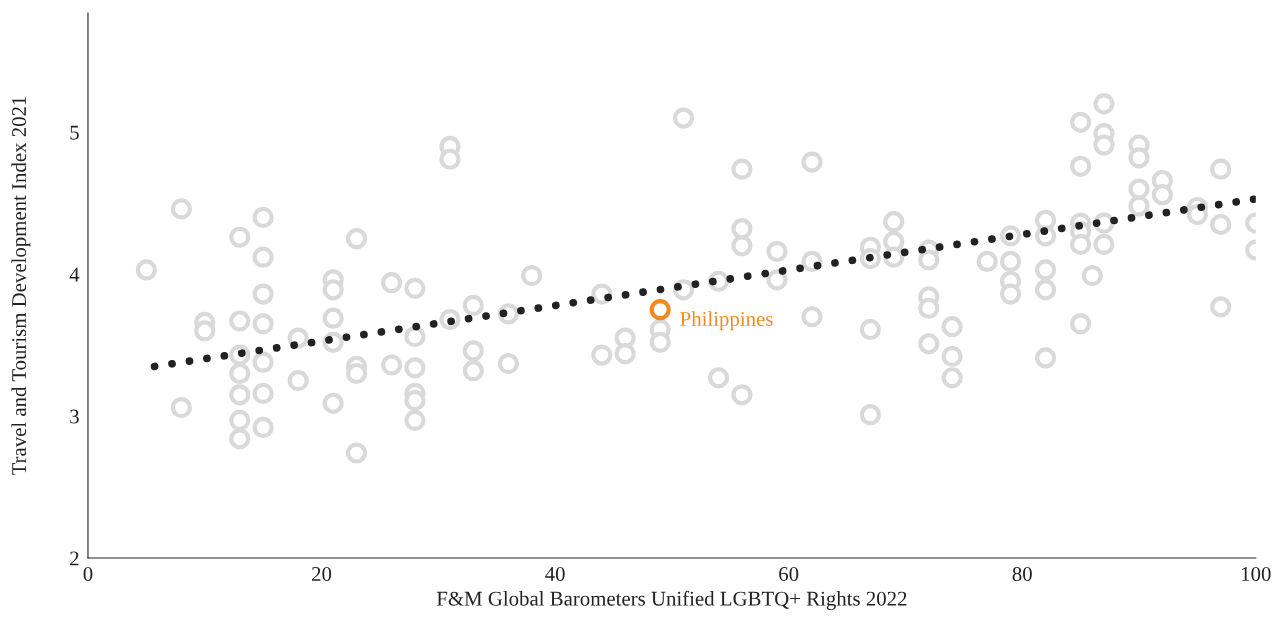  Describe the element at coordinates (726, 321) in the screenshot. I see `series-label: Philippines` at that location.